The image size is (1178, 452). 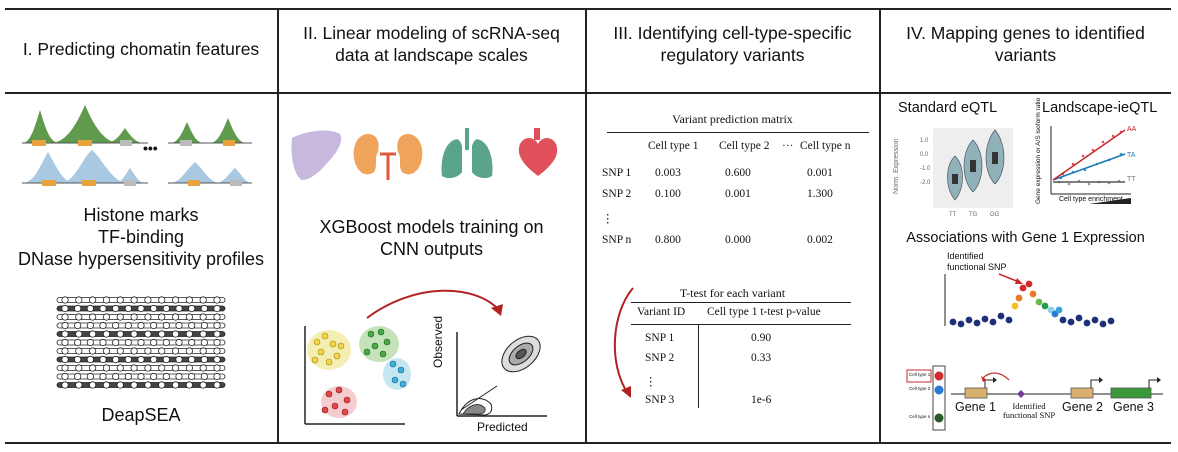 I want to click on panel-4-title-line-2: variants, so click(x=1025, y=55).